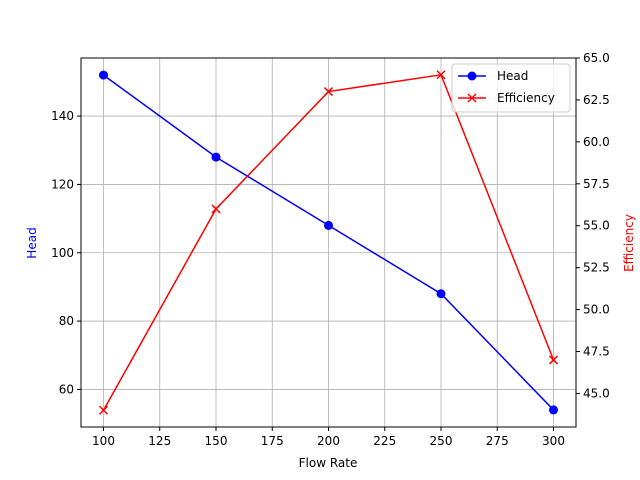 The width and height of the screenshot is (640, 480). Describe the element at coordinates (596, 142) in the screenshot. I see `right-y-tick-label: 60.0` at that location.